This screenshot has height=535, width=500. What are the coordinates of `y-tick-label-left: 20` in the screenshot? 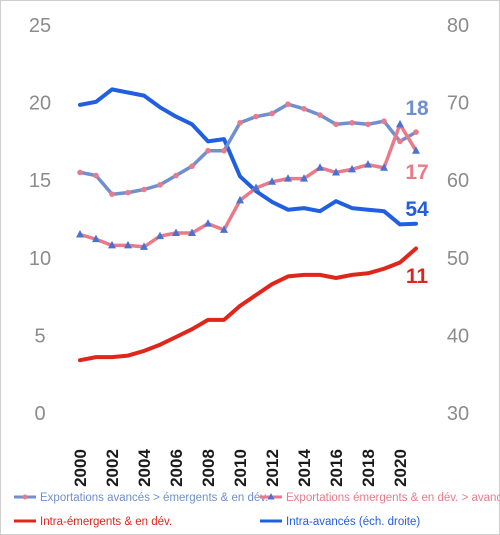 It's located at (40, 104).